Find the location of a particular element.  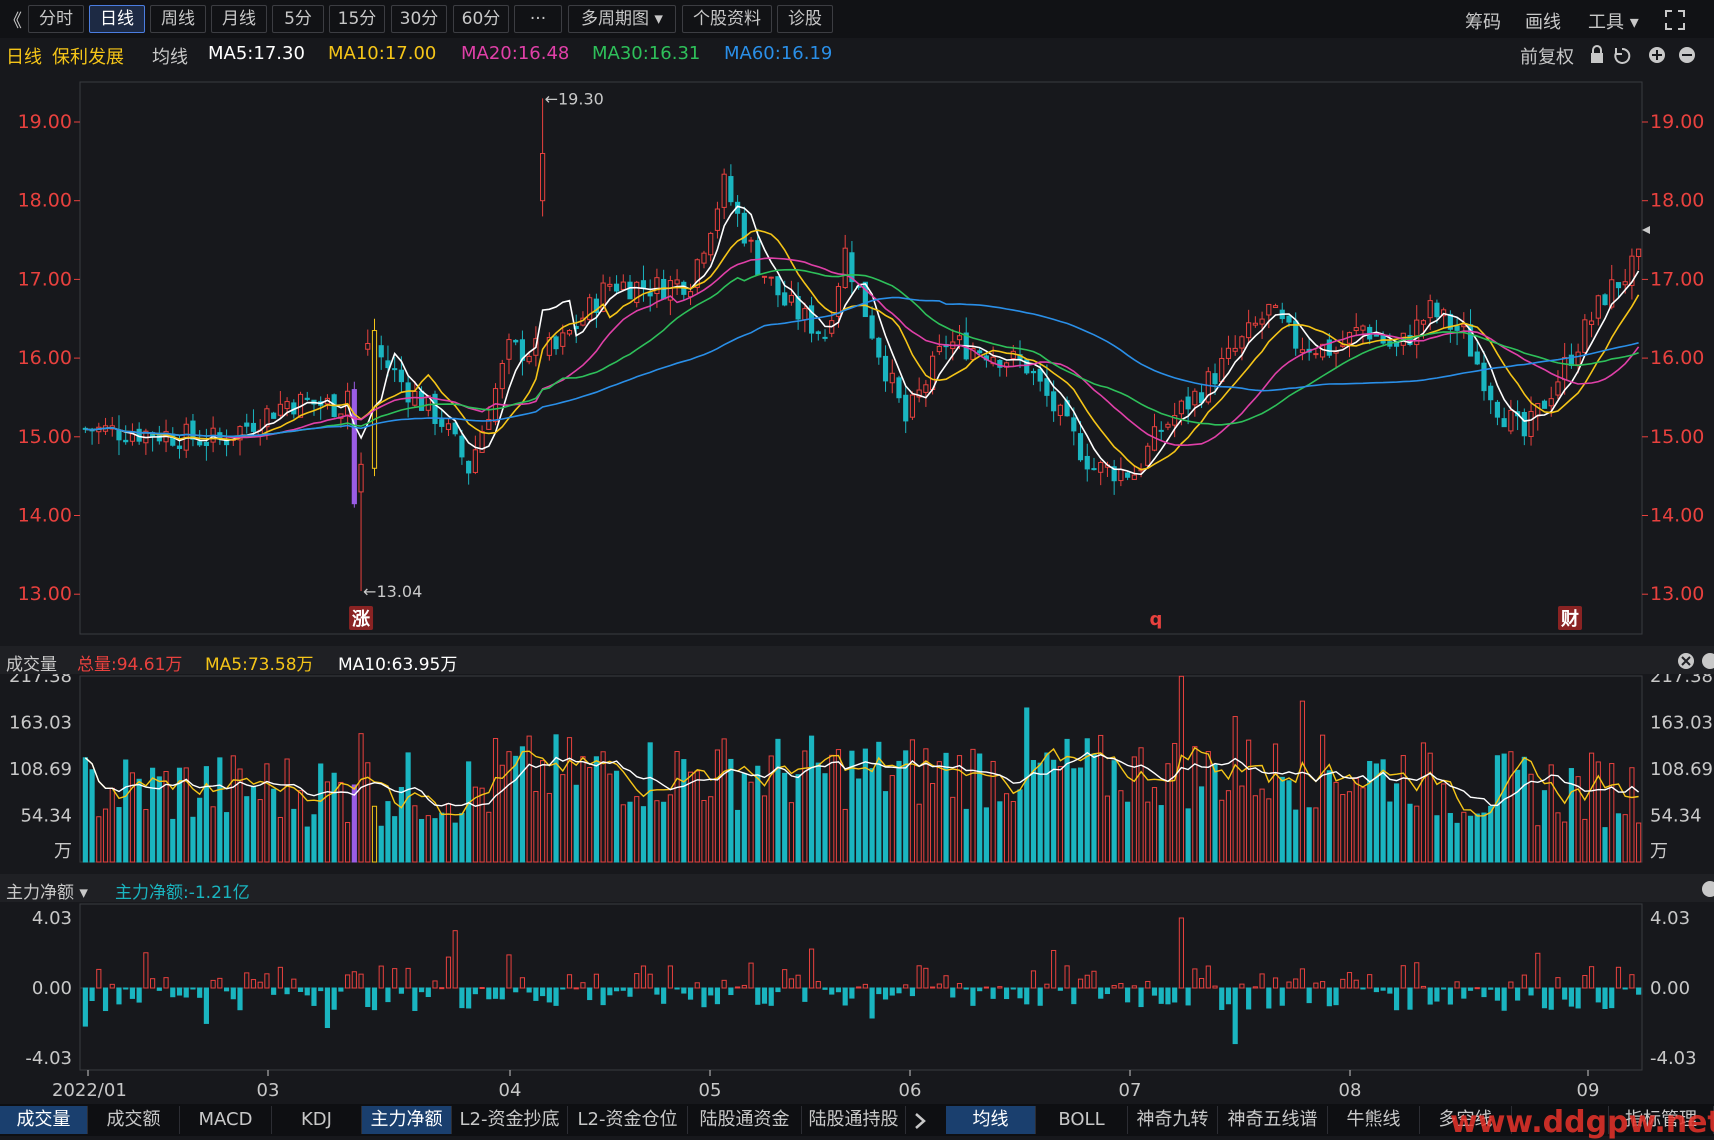

tab-magic-nine: 神奇九转 is located at coordinates (1173, 1120).